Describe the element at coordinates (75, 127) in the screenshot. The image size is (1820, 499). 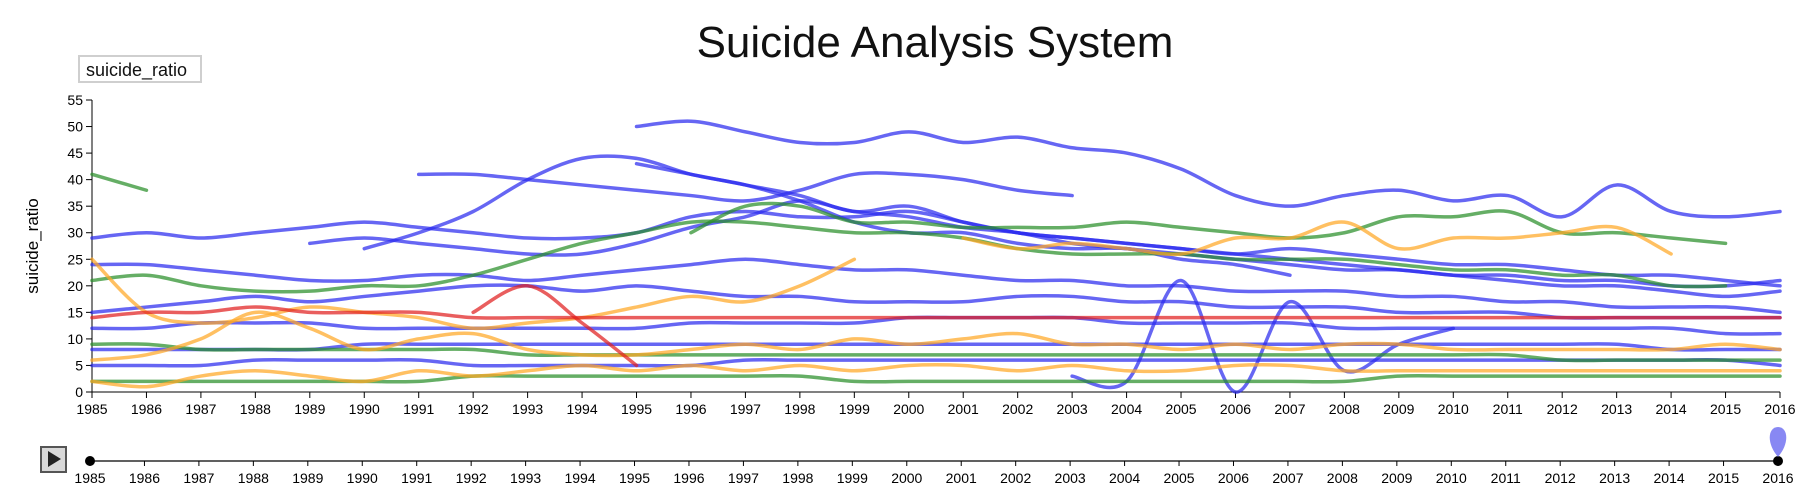
I see `y-tick-label: 50` at that location.